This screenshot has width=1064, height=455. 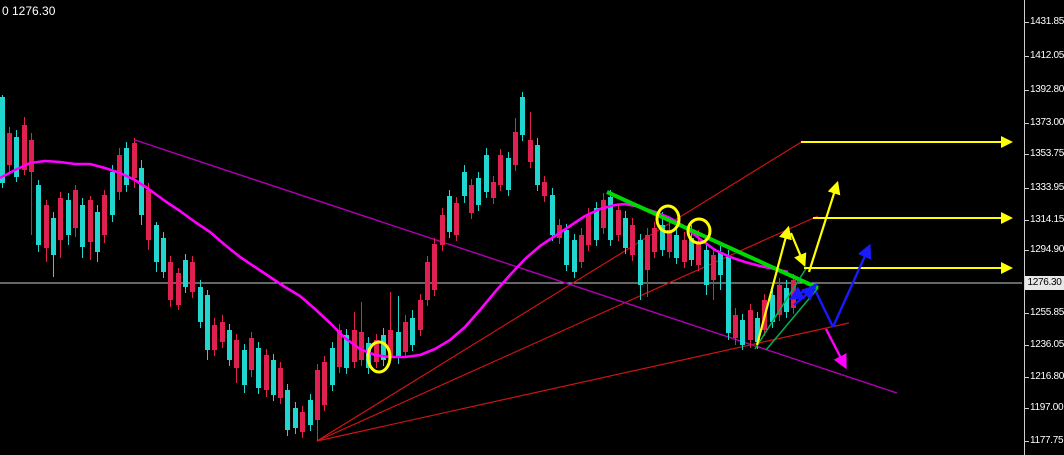 I want to click on price-axis-label: 1353.75, so click(x=1047, y=153).